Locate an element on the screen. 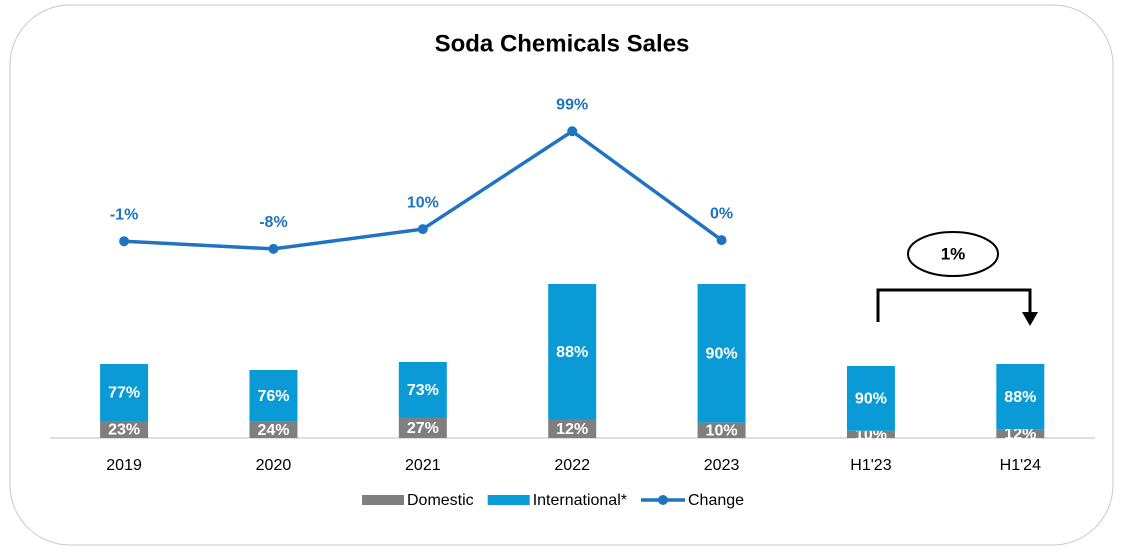  x-tick-label: H1'24 is located at coordinates (1020, 465).